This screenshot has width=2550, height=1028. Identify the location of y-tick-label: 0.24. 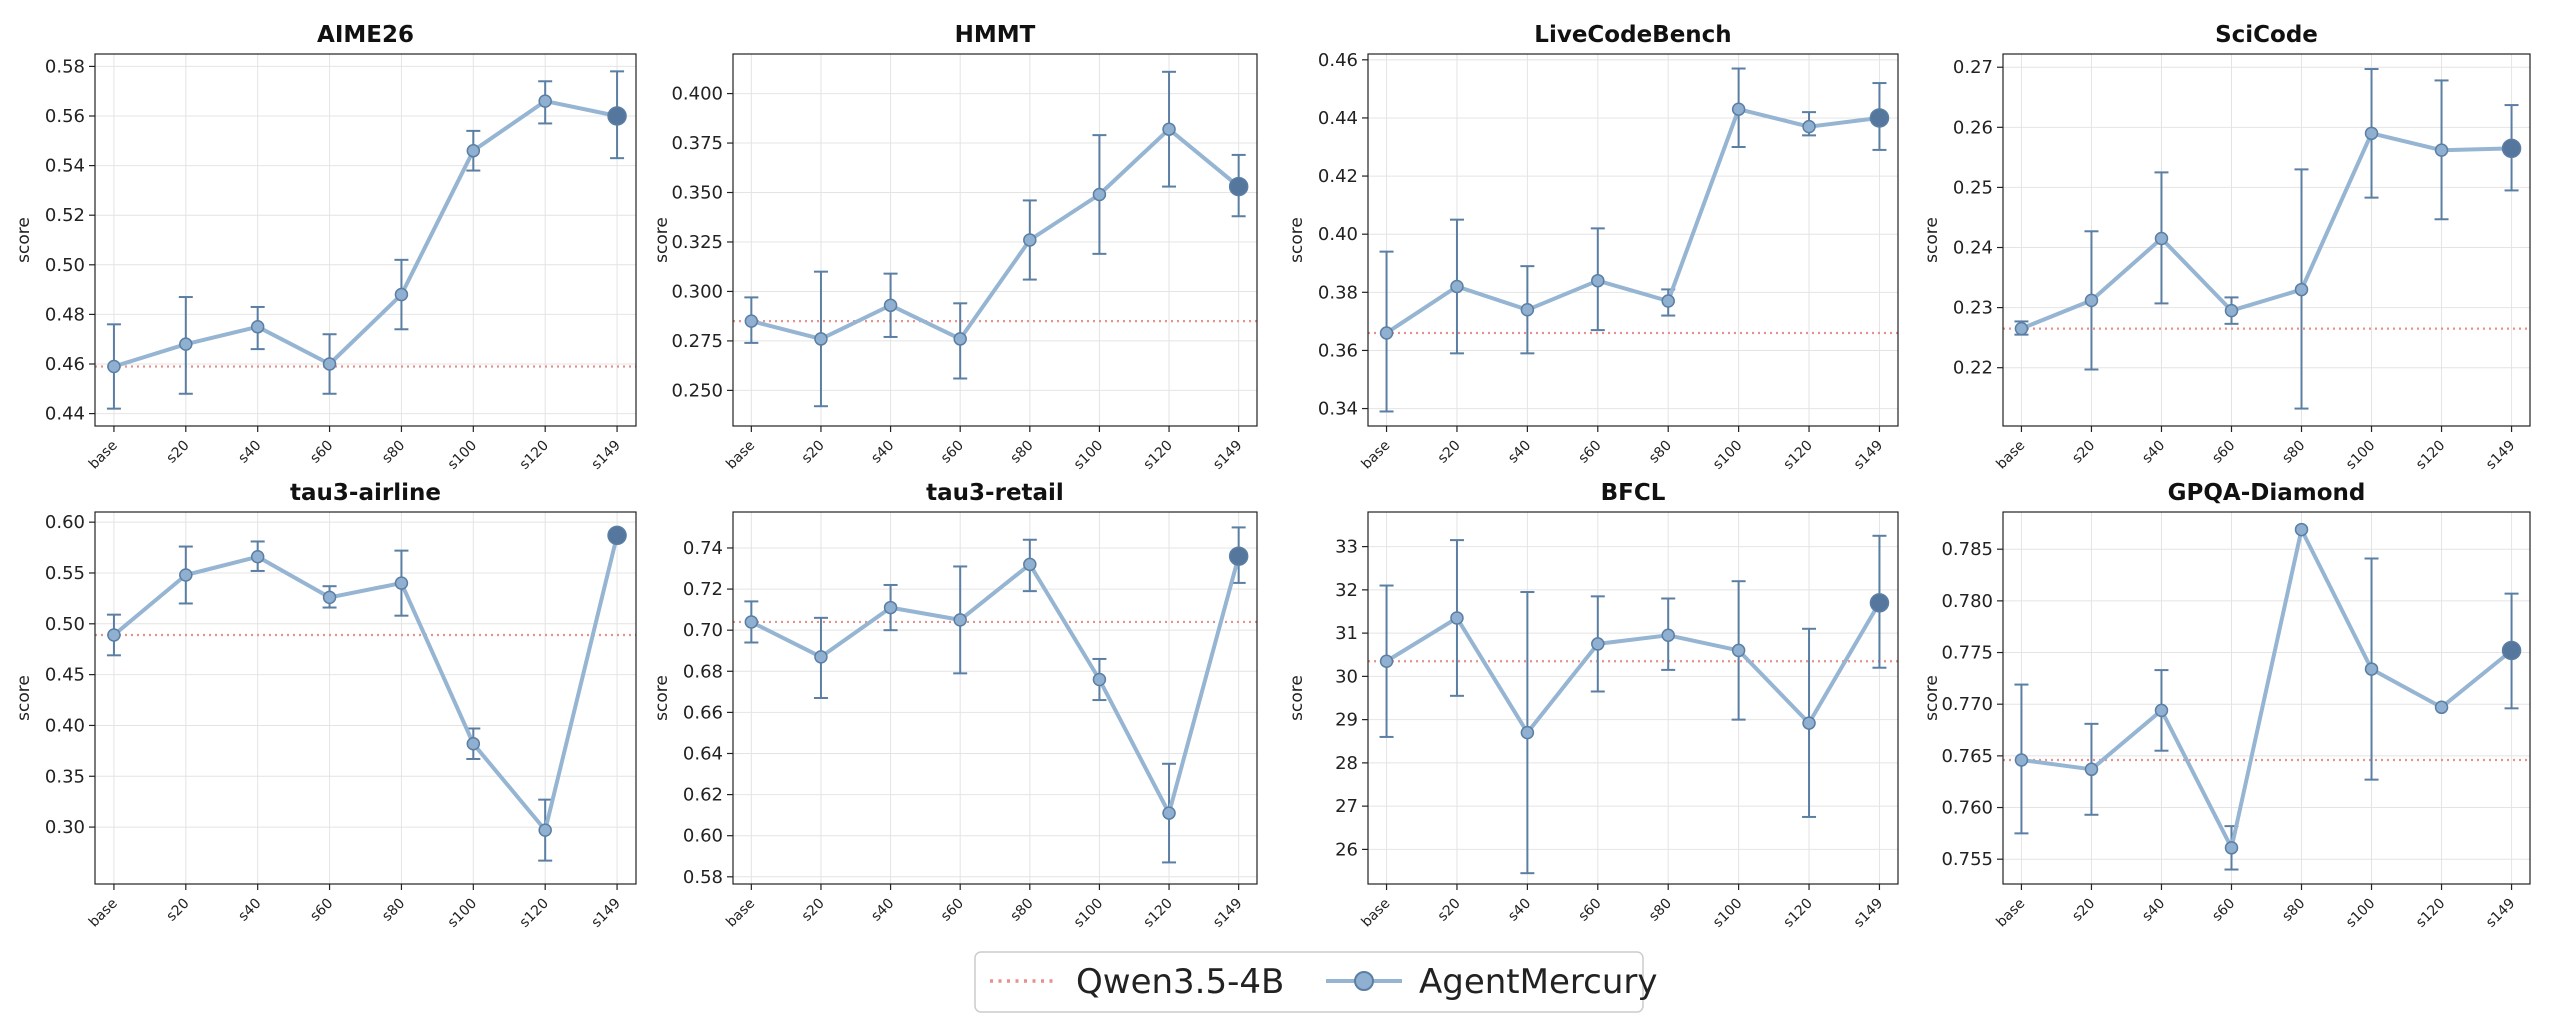
(1973, 248).